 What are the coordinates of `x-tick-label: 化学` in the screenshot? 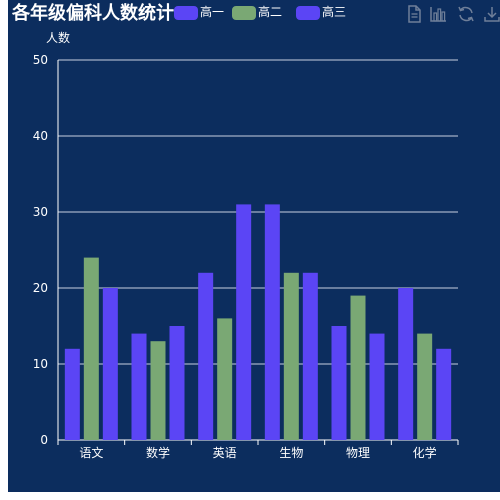 It's located at (425, 452).